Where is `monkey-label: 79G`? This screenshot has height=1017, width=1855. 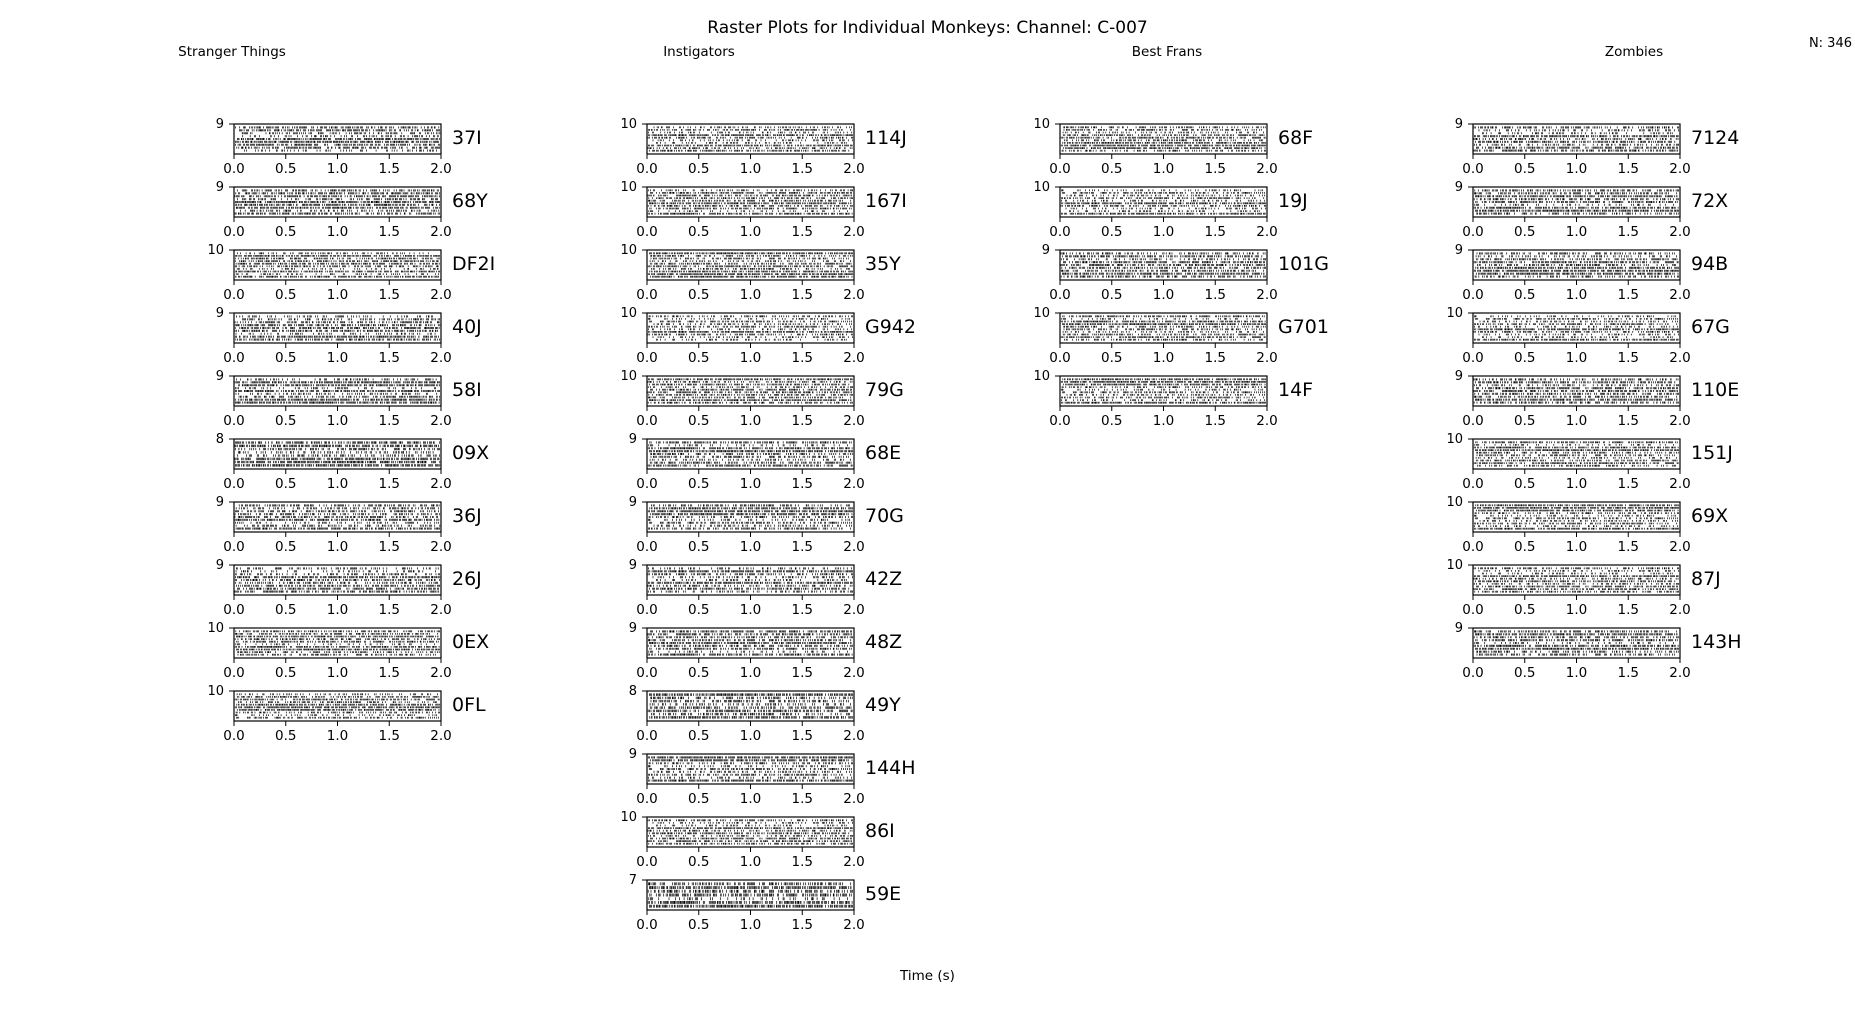
monkey-label: 79G is located at coordinates (884, 390).